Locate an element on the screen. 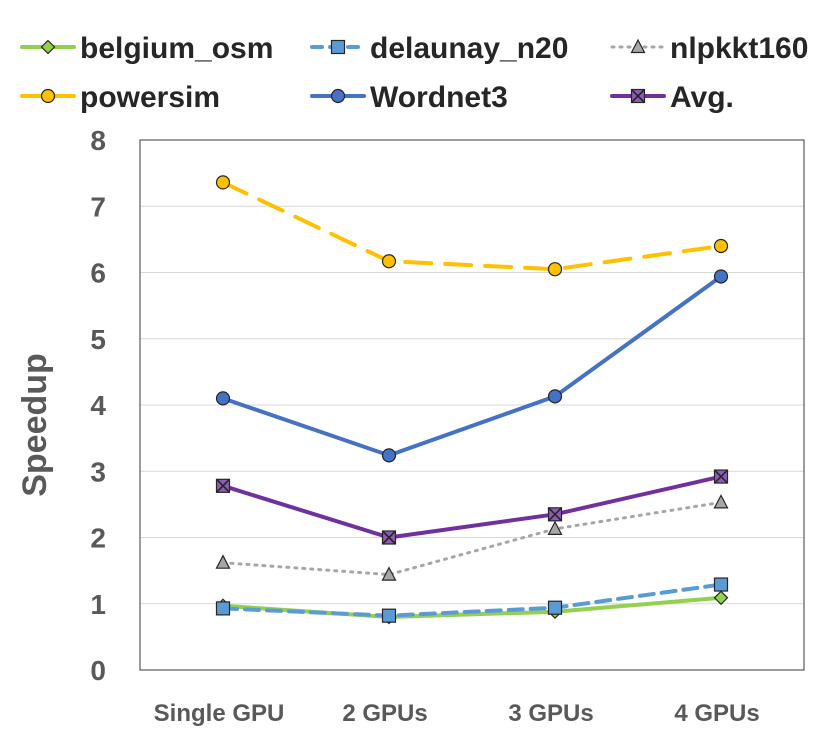 The width and height of the screenshot is (831, 755). y-tick-label: 0 is located at coordinates (98, 670).